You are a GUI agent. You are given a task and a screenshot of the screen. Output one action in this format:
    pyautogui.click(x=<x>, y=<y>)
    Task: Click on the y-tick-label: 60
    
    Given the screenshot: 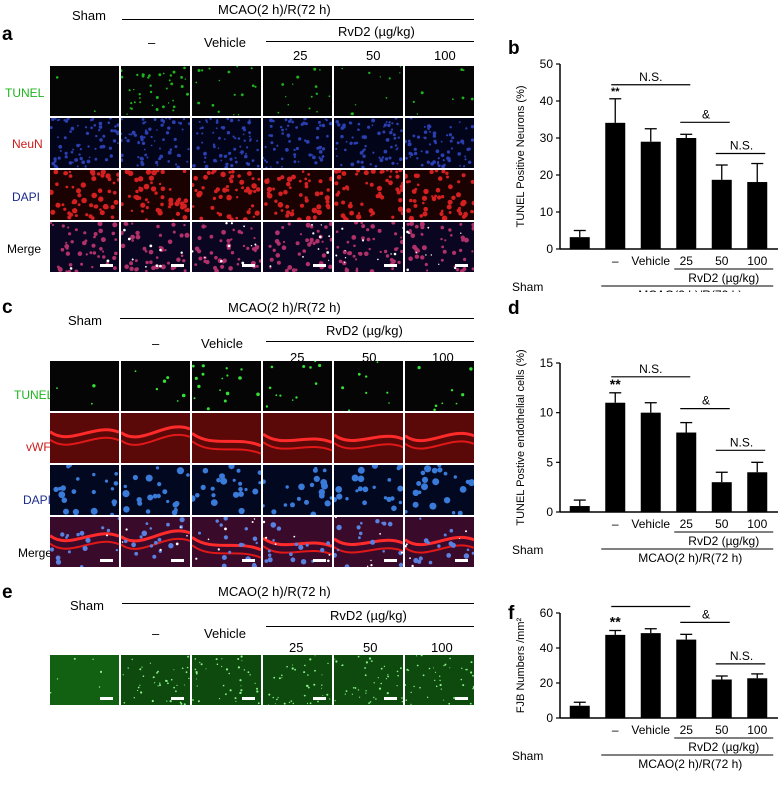 What is the action you would take?
    pyautogui.click(x=547, y=613)
    